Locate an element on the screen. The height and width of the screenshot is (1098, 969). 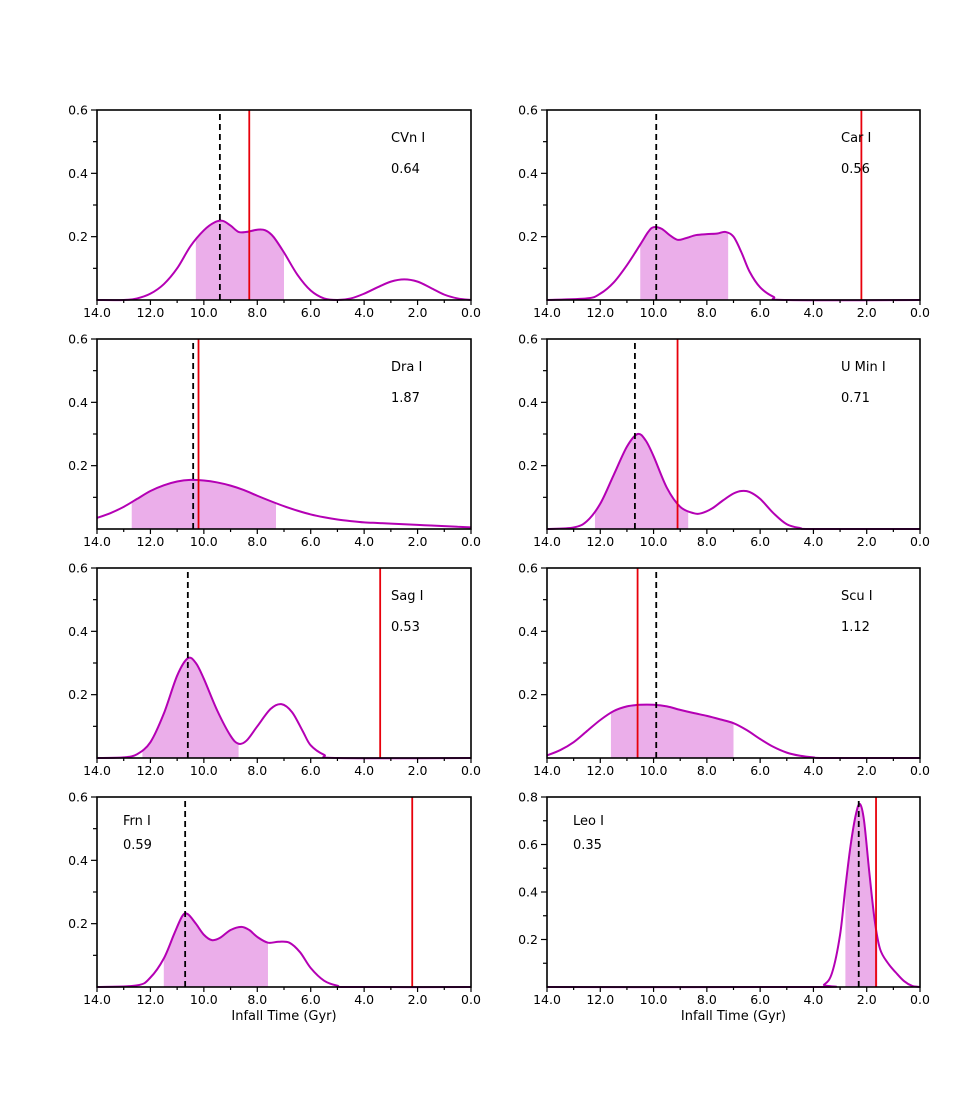
y-tick-label: 0.8 is located at coordinates (528, 797).